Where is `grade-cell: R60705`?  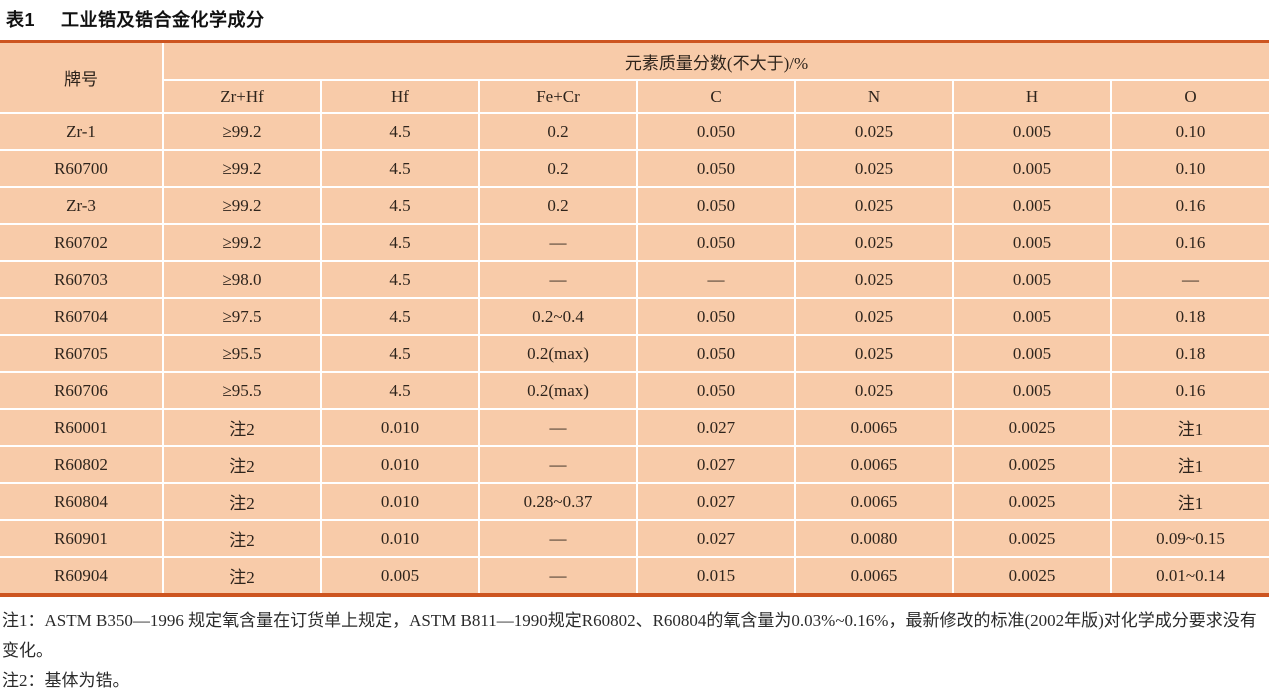
grade-cell: R60705 is located at coordinates (82, 353).